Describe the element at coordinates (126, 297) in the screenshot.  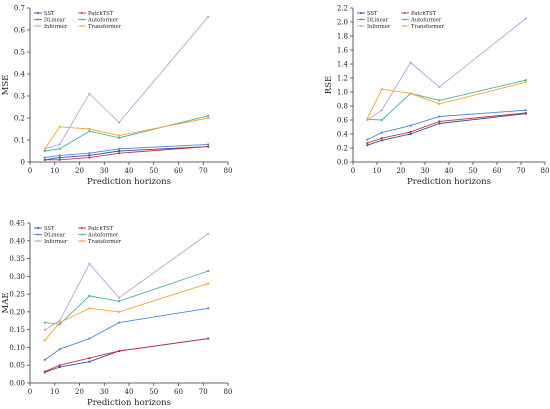
I see `series-line-autoformer` at that location.